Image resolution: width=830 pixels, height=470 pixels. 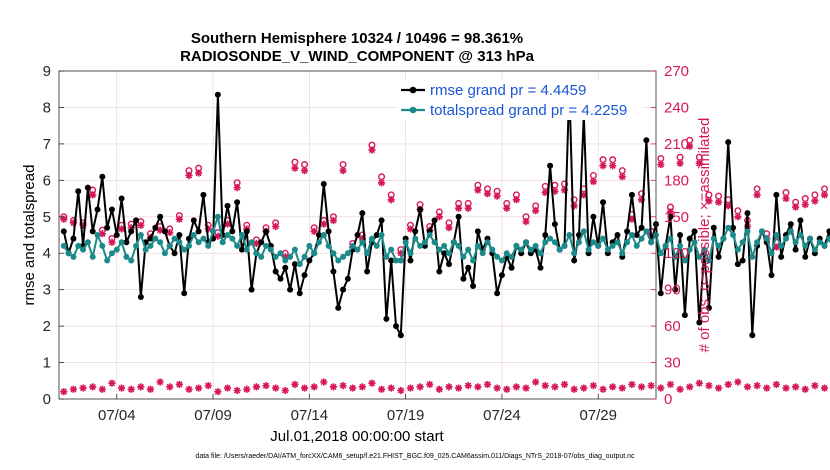 I want to click on y-left-tick-label: 5, so click(x=47, y=217).